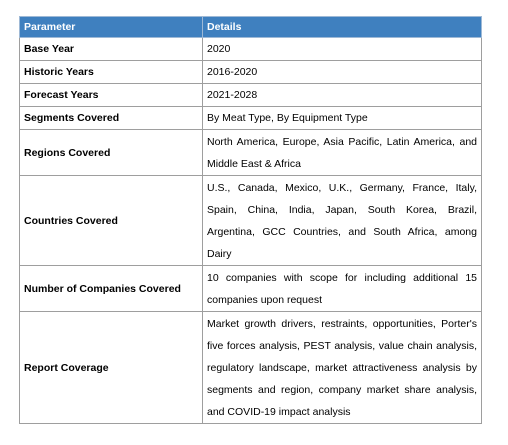  I want to click on row-label: Base Year, so click(111, 49).